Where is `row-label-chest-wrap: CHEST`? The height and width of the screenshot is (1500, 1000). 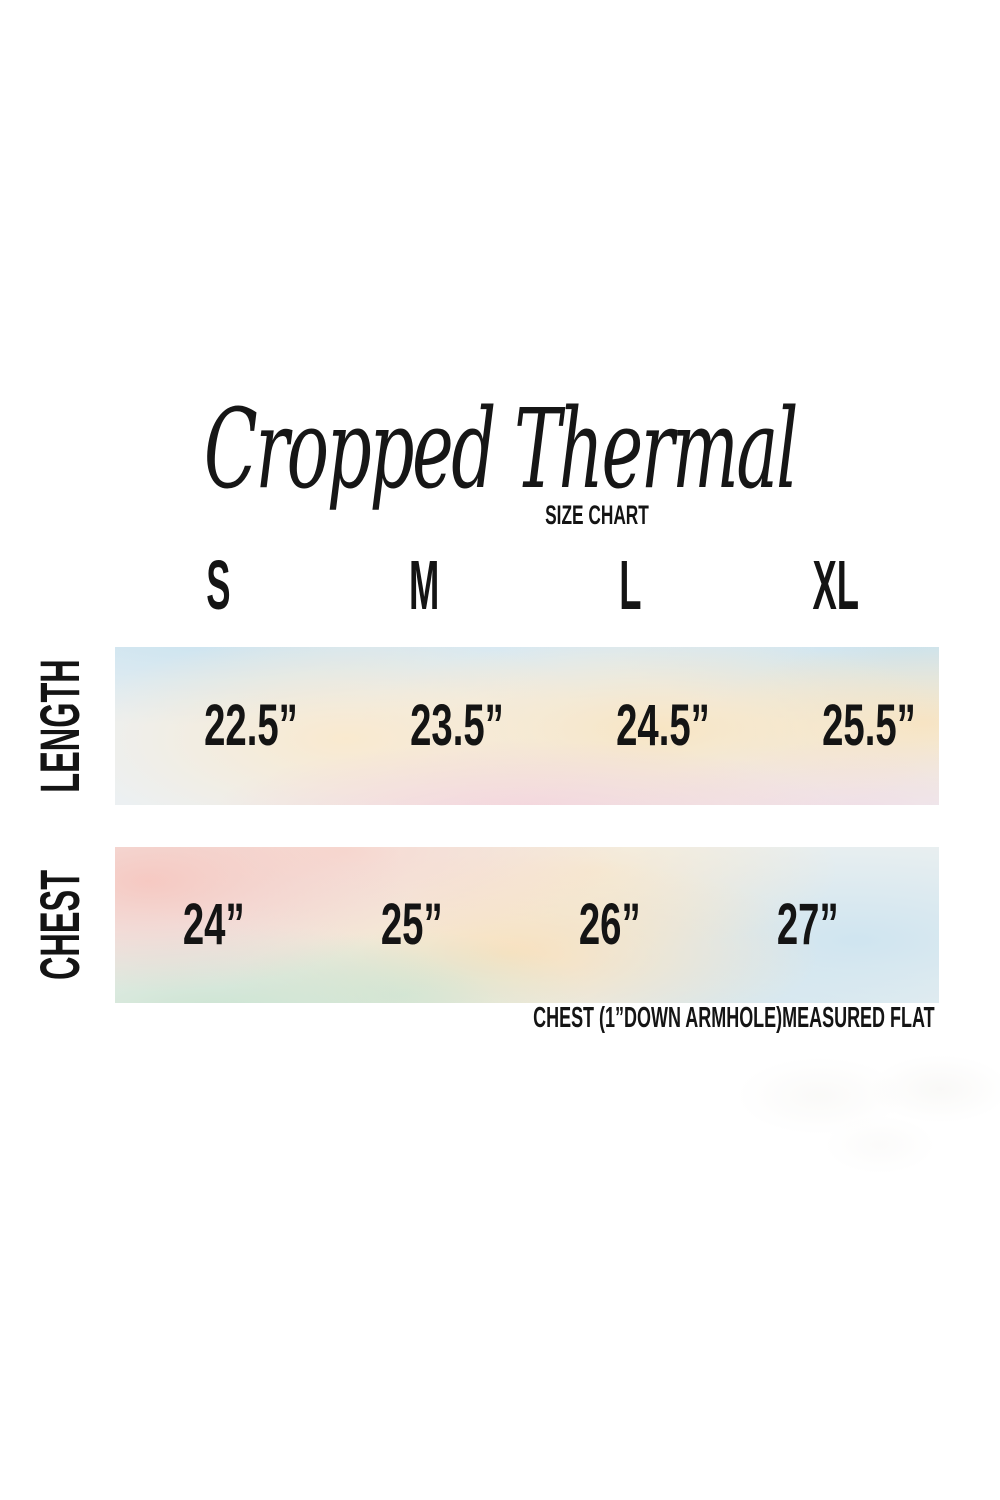 row-label-chest-wrap: CHEST is located at coordinates (60, 925).